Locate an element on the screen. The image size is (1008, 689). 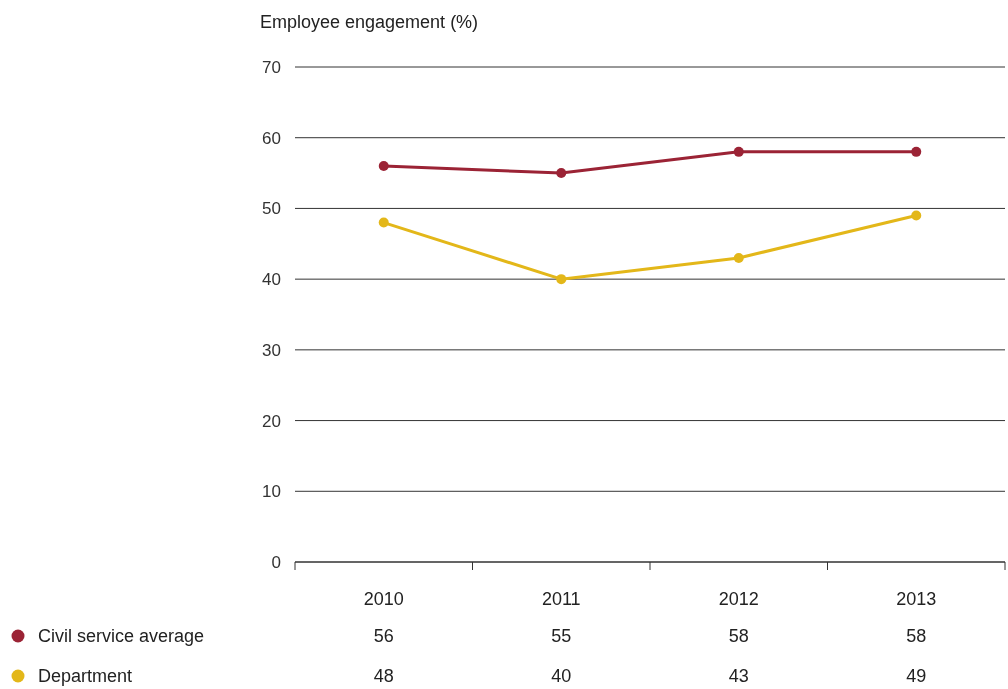
x-tick-label: 2011 is located at coordinates (561, 599).